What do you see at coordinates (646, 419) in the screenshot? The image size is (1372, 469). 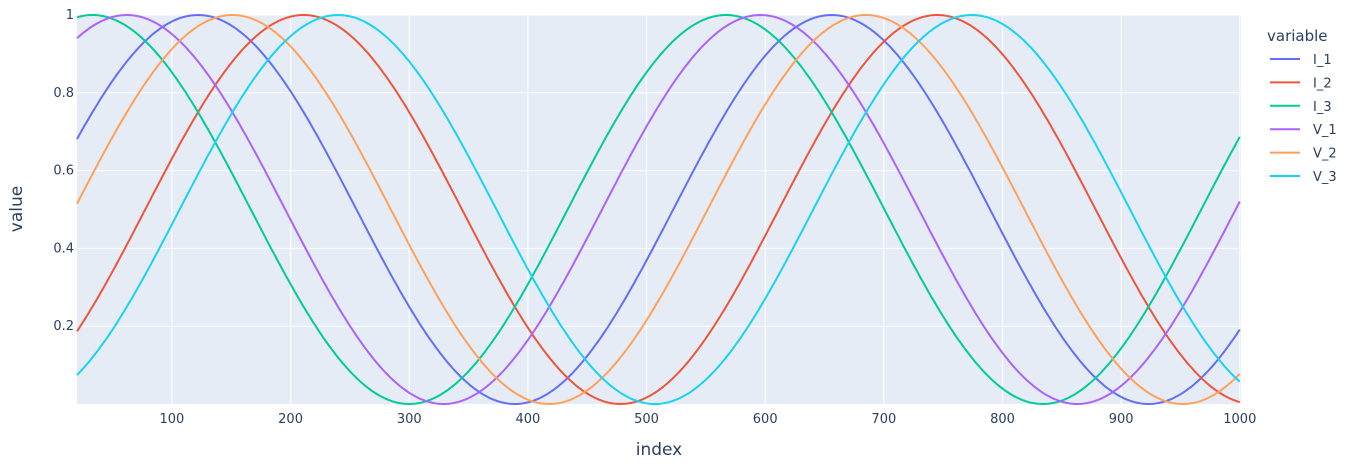 I see `x-tick-label: 500` at bounding box center [646, 419].